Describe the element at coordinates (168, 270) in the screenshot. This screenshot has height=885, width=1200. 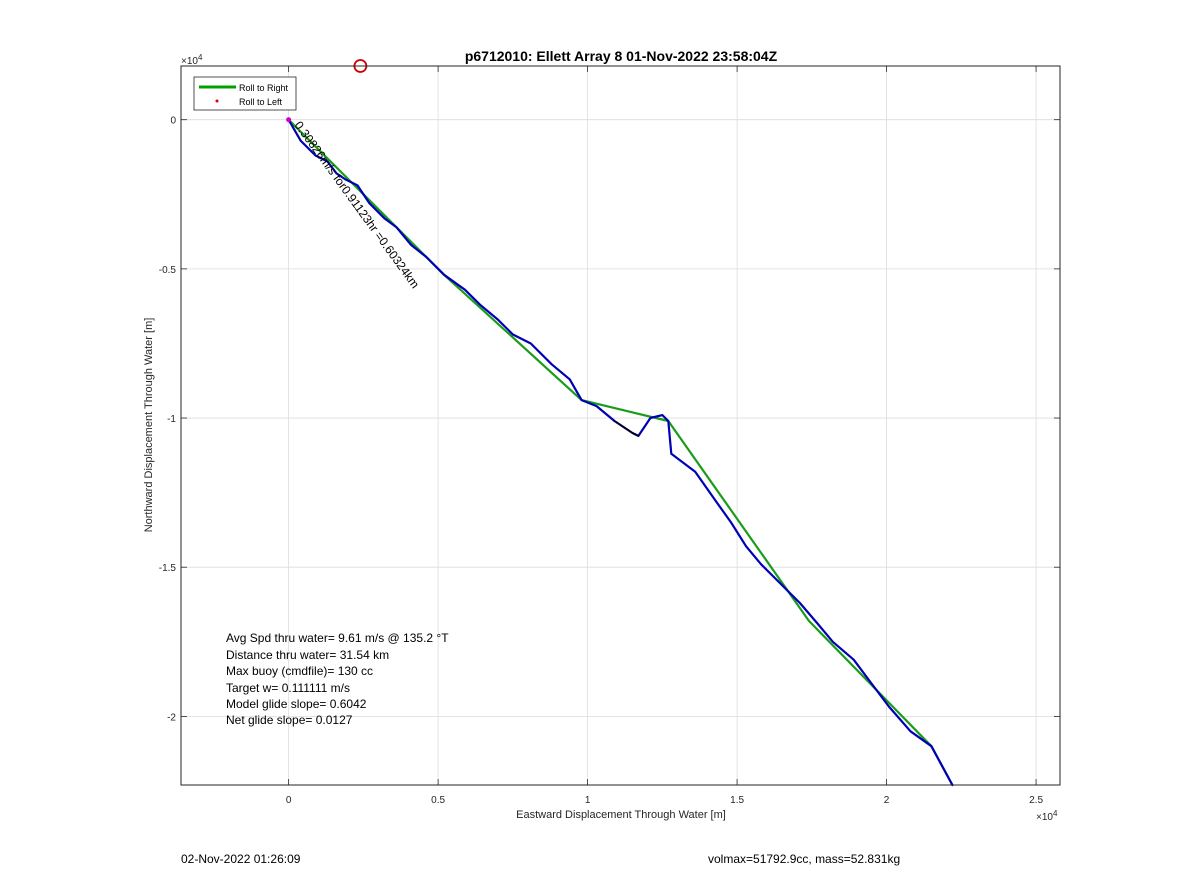
I see `y-tick-label: -0.5` at that location.